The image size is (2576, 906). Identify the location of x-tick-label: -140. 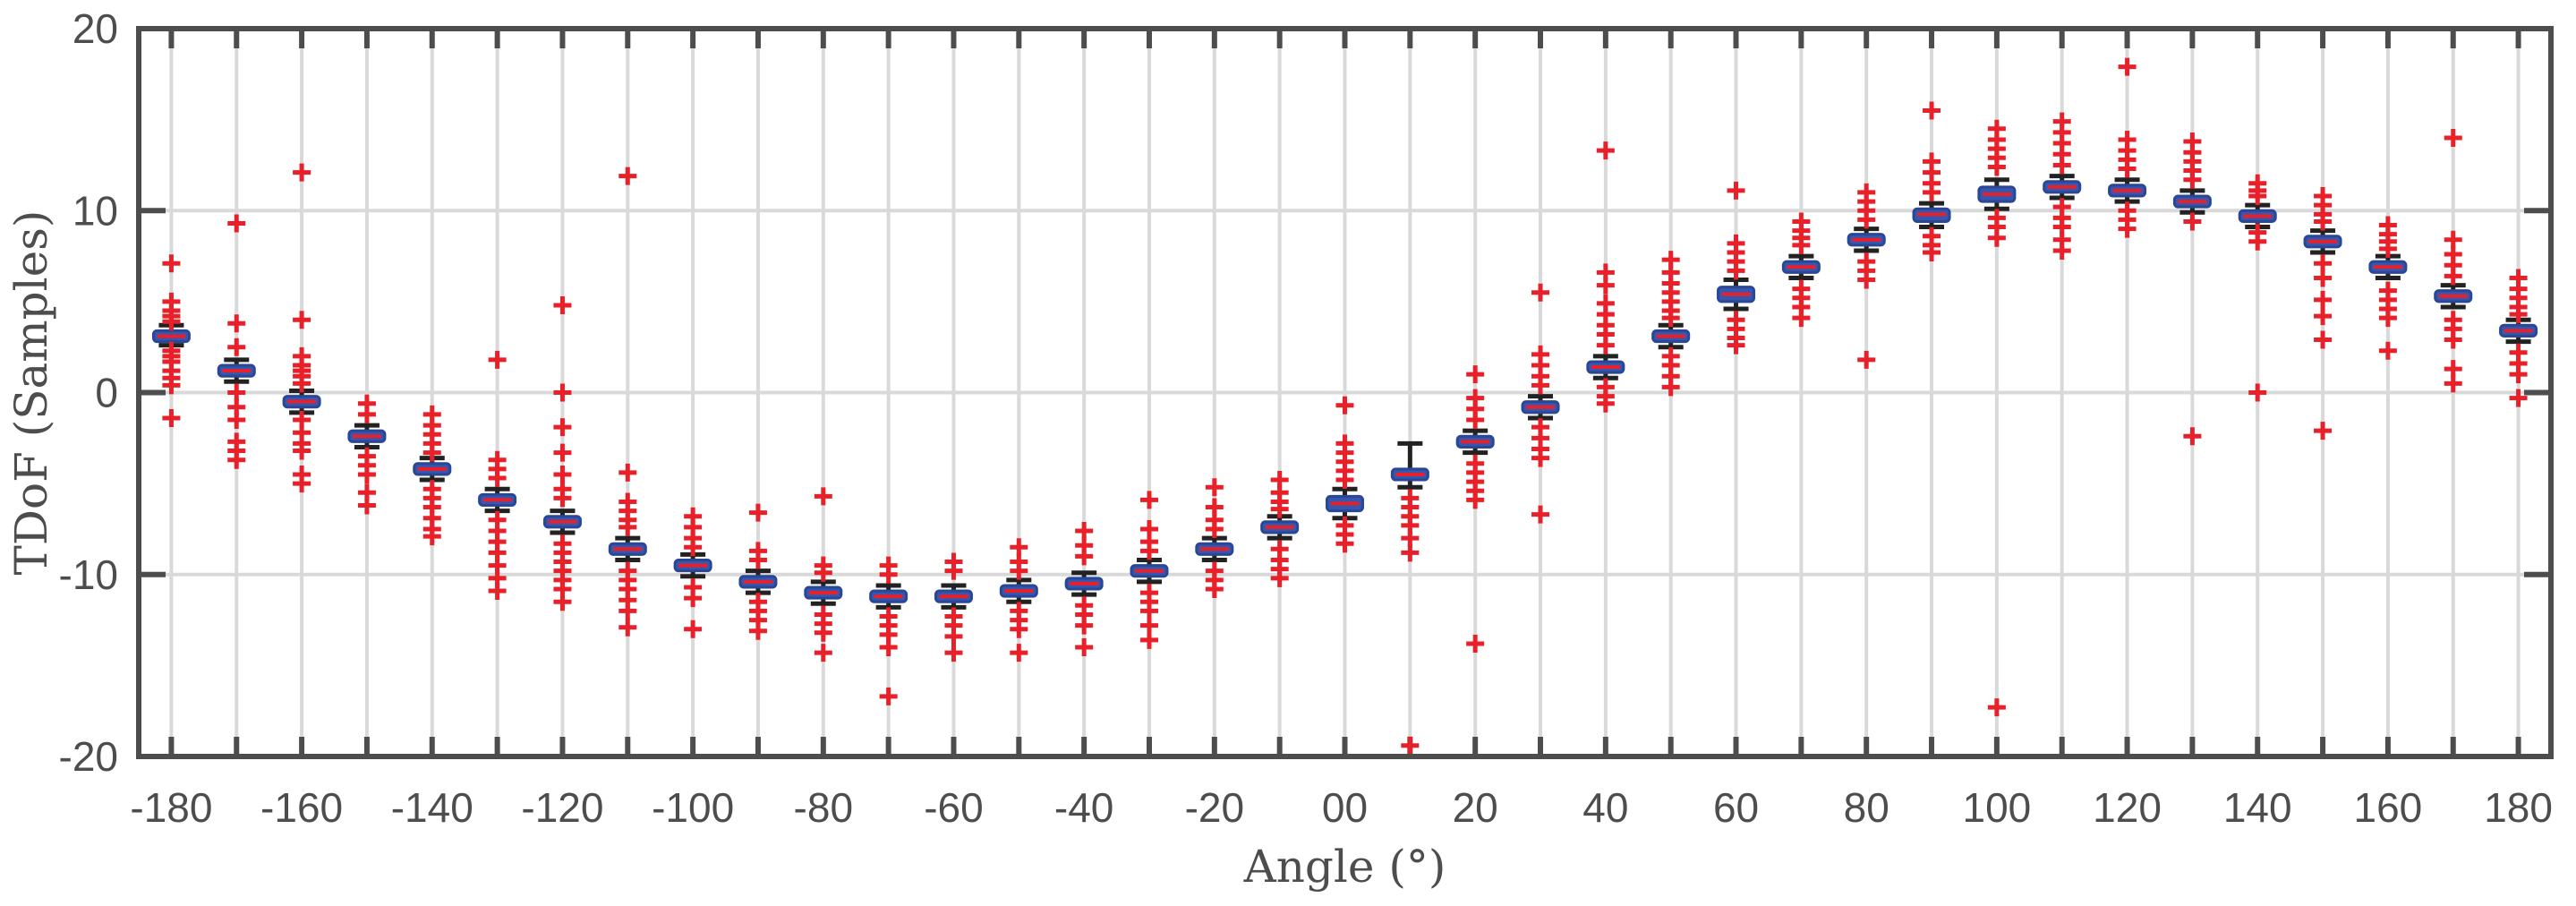
(432, 807).